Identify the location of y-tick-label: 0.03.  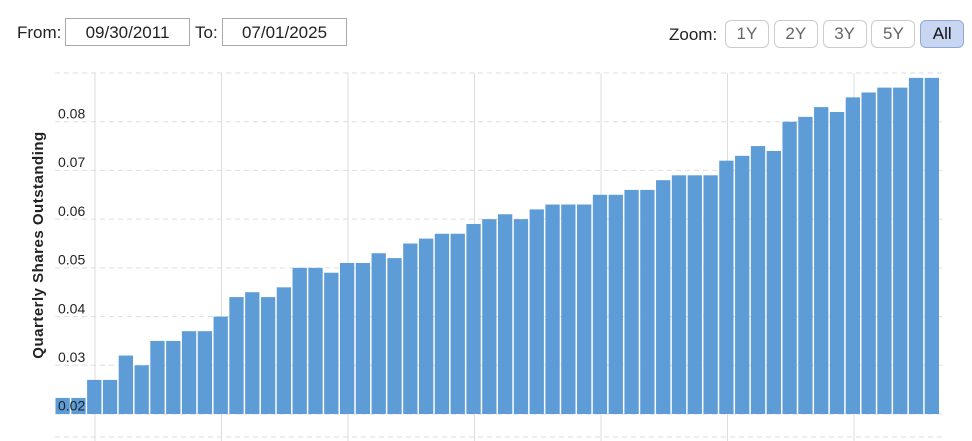
(71, 357).